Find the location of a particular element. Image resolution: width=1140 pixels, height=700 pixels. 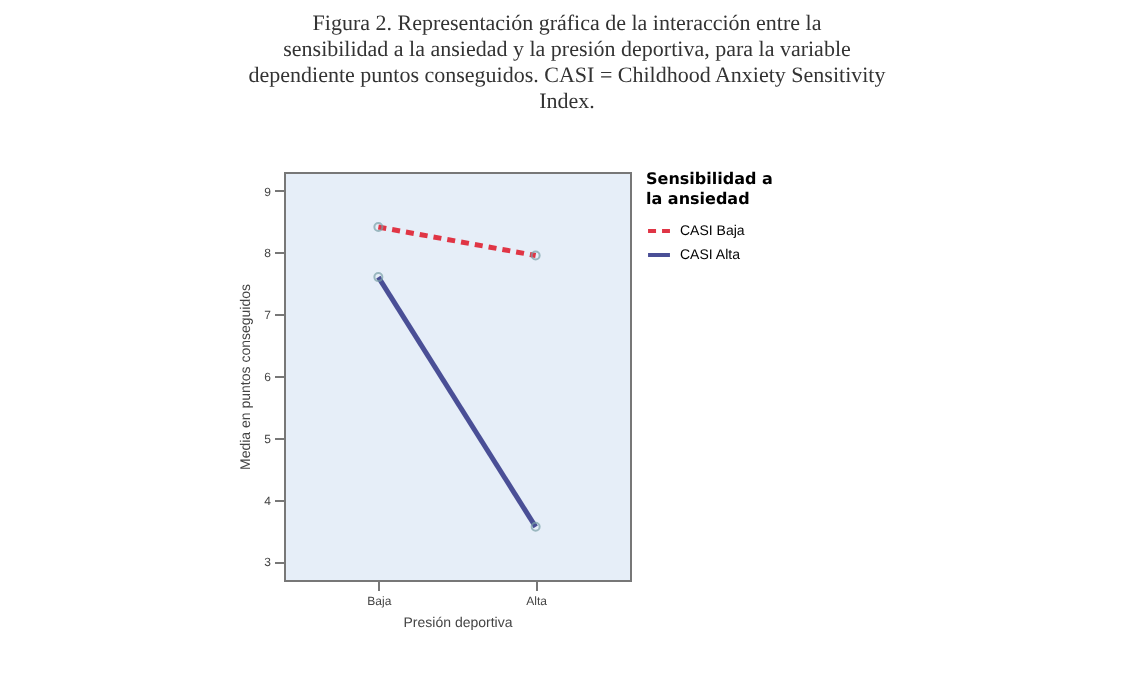

legend-title: Sensibilidad a la ansiedad is located at coordinates (709, 189).